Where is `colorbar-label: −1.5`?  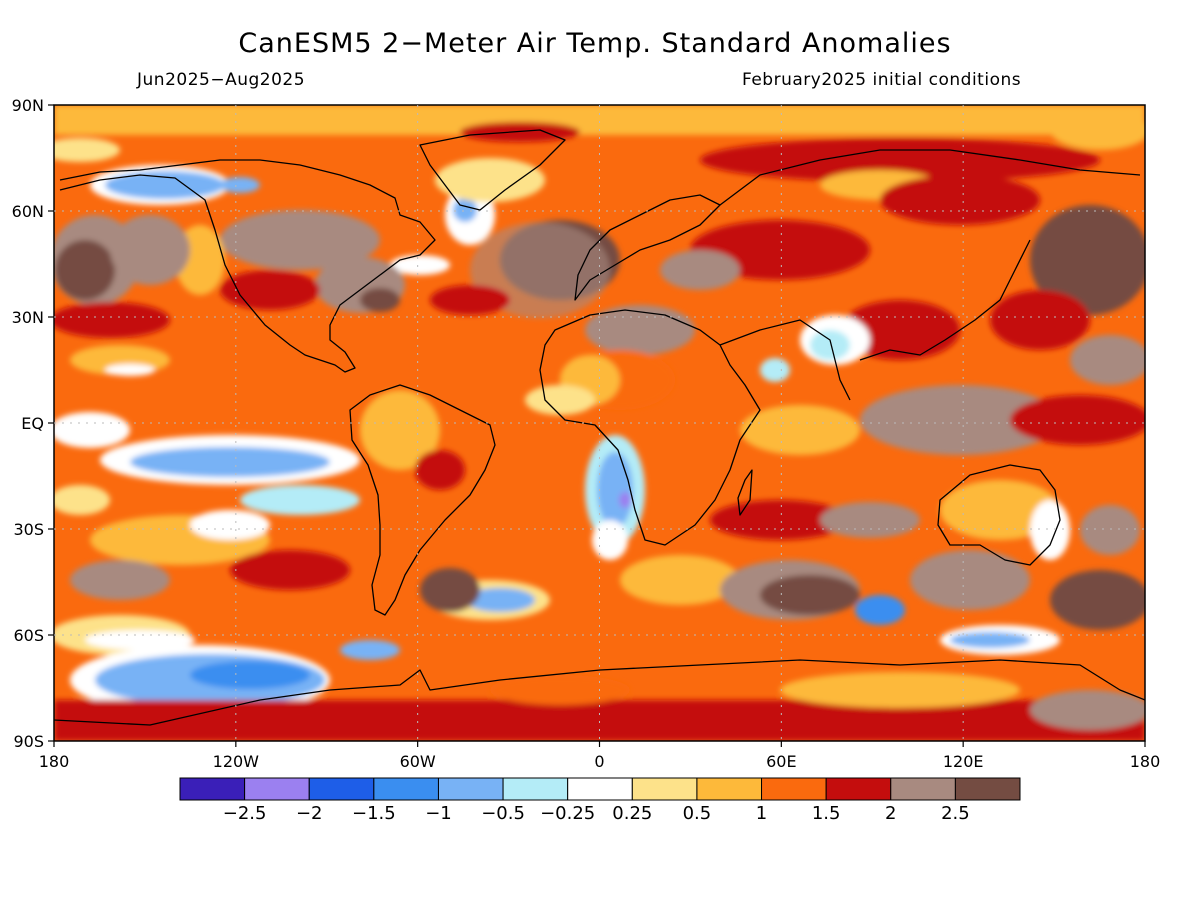 colorbar-label: −1.5 is located at coordinates (374, 813).